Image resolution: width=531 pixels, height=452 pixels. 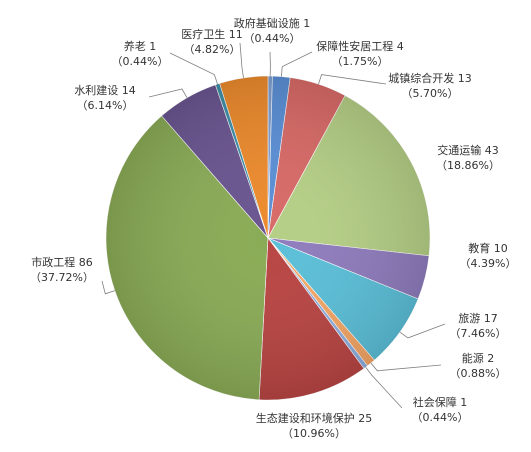 What do you see at coordinates (468, 150) in the screenshot?
I see `slice-label-name: 交通运输 43` at bounding box center [468, 150].